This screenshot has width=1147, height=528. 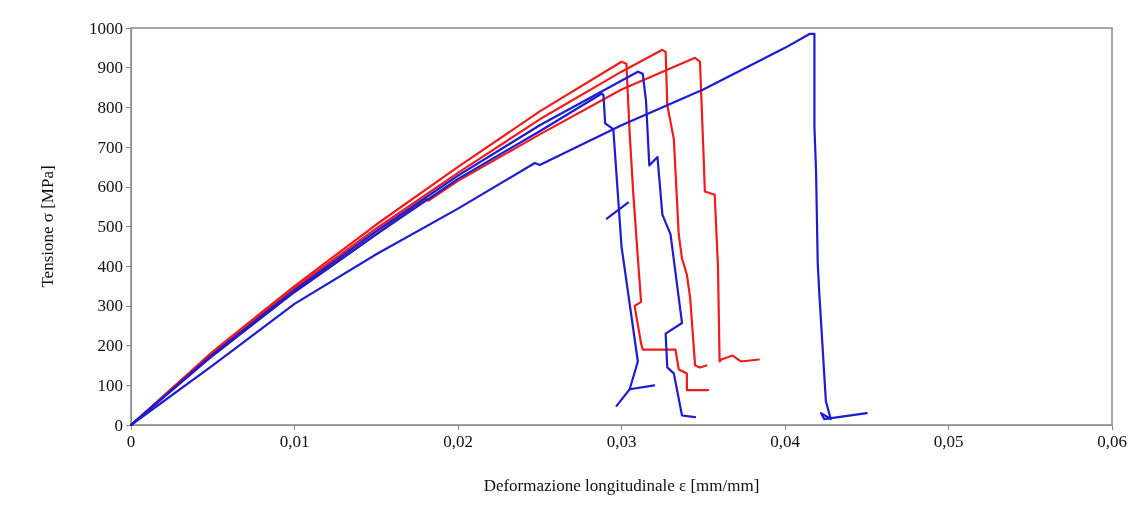 What do you see at coordinates (294, 441) in the screenshot?
I see `x-tick-label: 0,01` at bounding box center [294, 441].